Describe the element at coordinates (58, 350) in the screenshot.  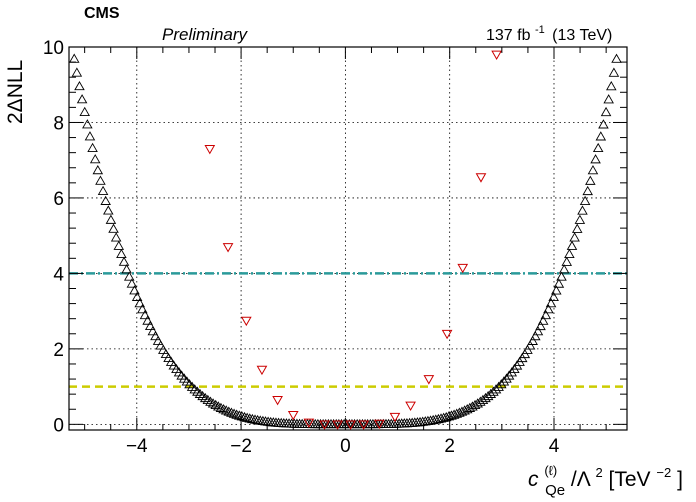
I see `y-tick-label: 2` at that location.